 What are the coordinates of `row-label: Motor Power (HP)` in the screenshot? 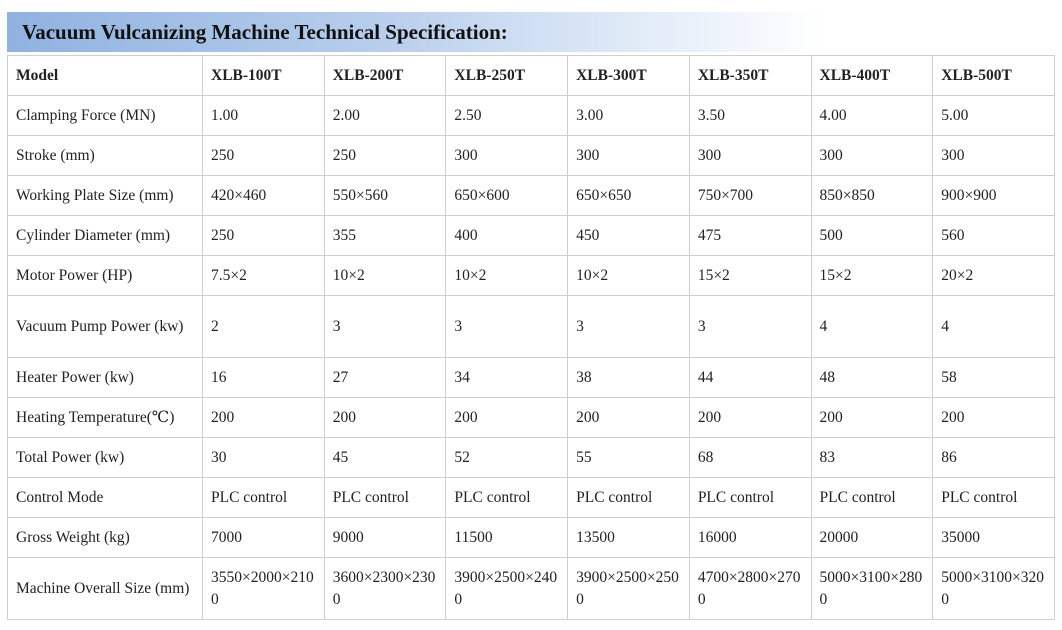 It's located at (105, 275).